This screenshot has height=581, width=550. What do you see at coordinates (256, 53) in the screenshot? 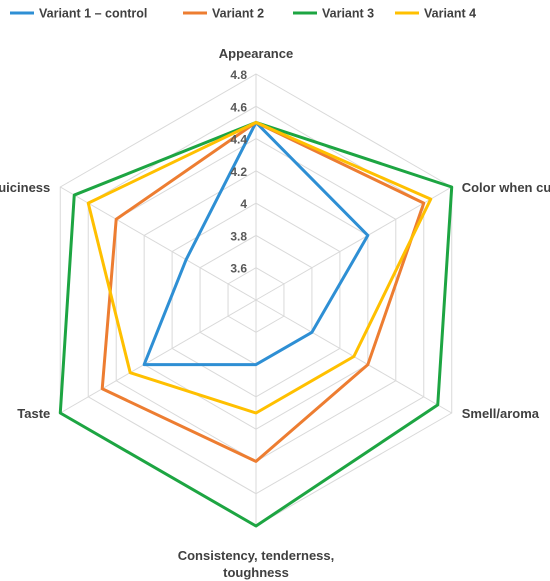
I see `axis-label: Appearance` at bounding box center [256, 53].